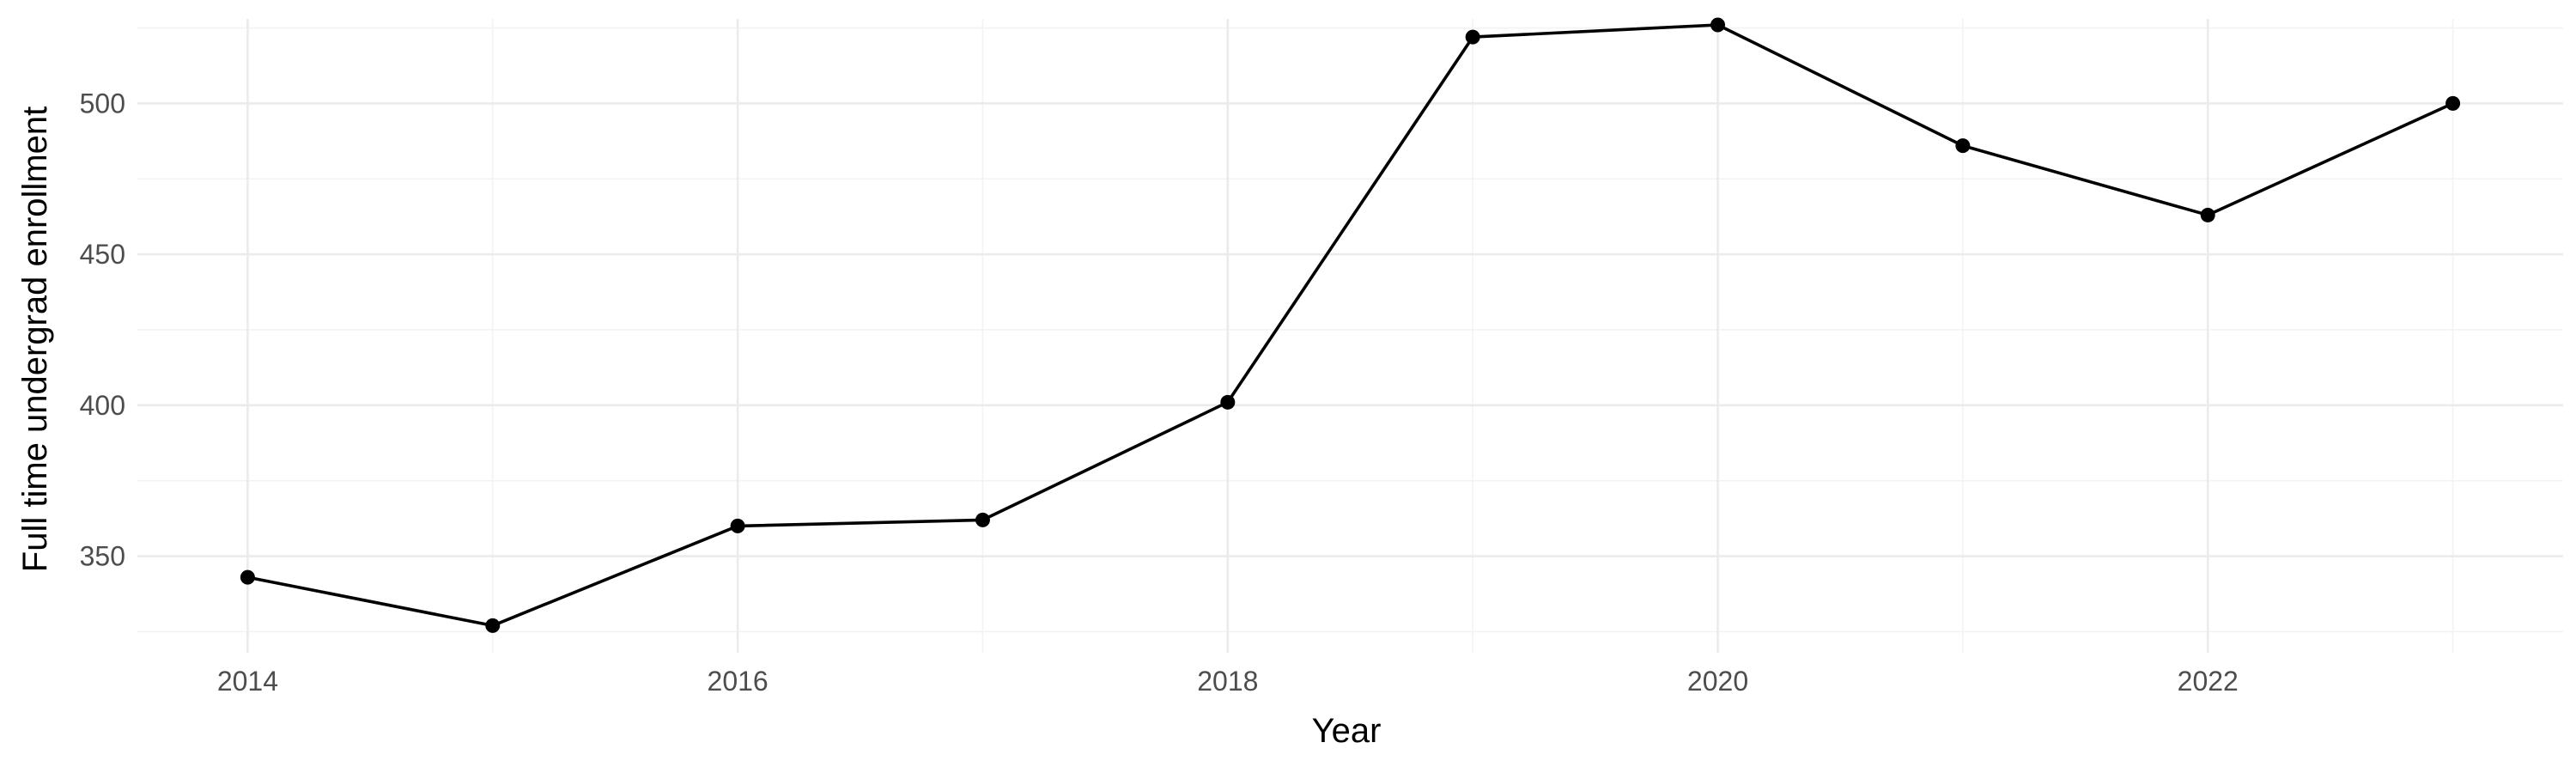 This screenshot has height=773, width=2576. Describe the element at coordinates (2208, 681) in the screenshot. I see `x-tick-label: 2022` at that location.